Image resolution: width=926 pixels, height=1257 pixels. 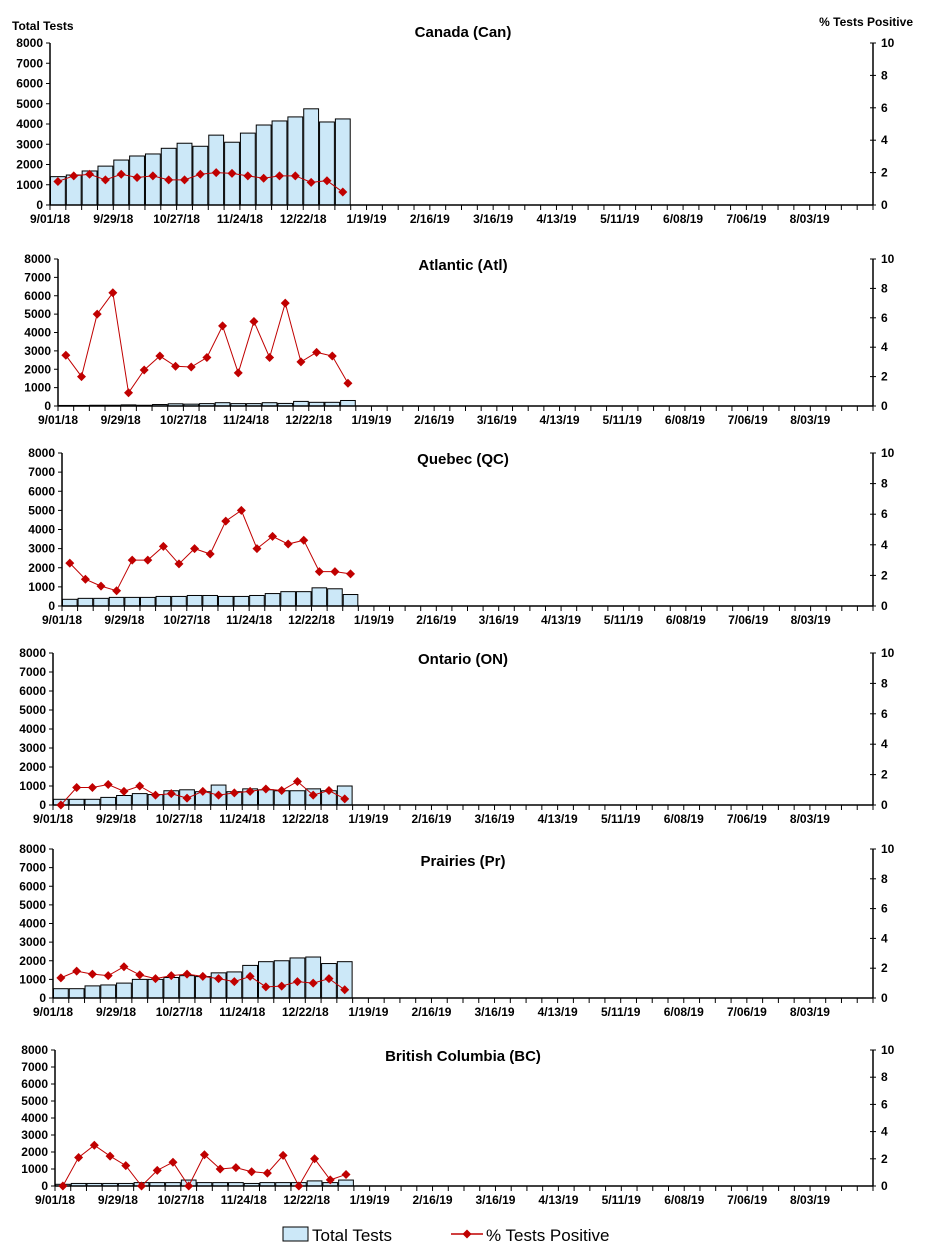 I want to click on legend-swatch-pct-marker, so click(x=467, y=1234).